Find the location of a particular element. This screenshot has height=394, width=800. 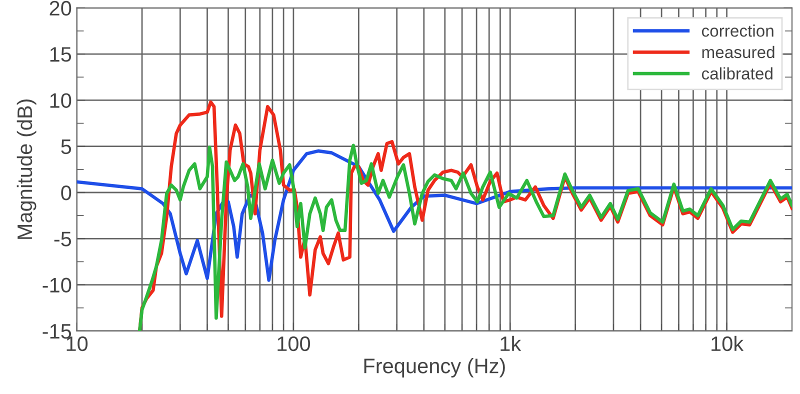

legend-label: measured is located at coordinates (738, 52).